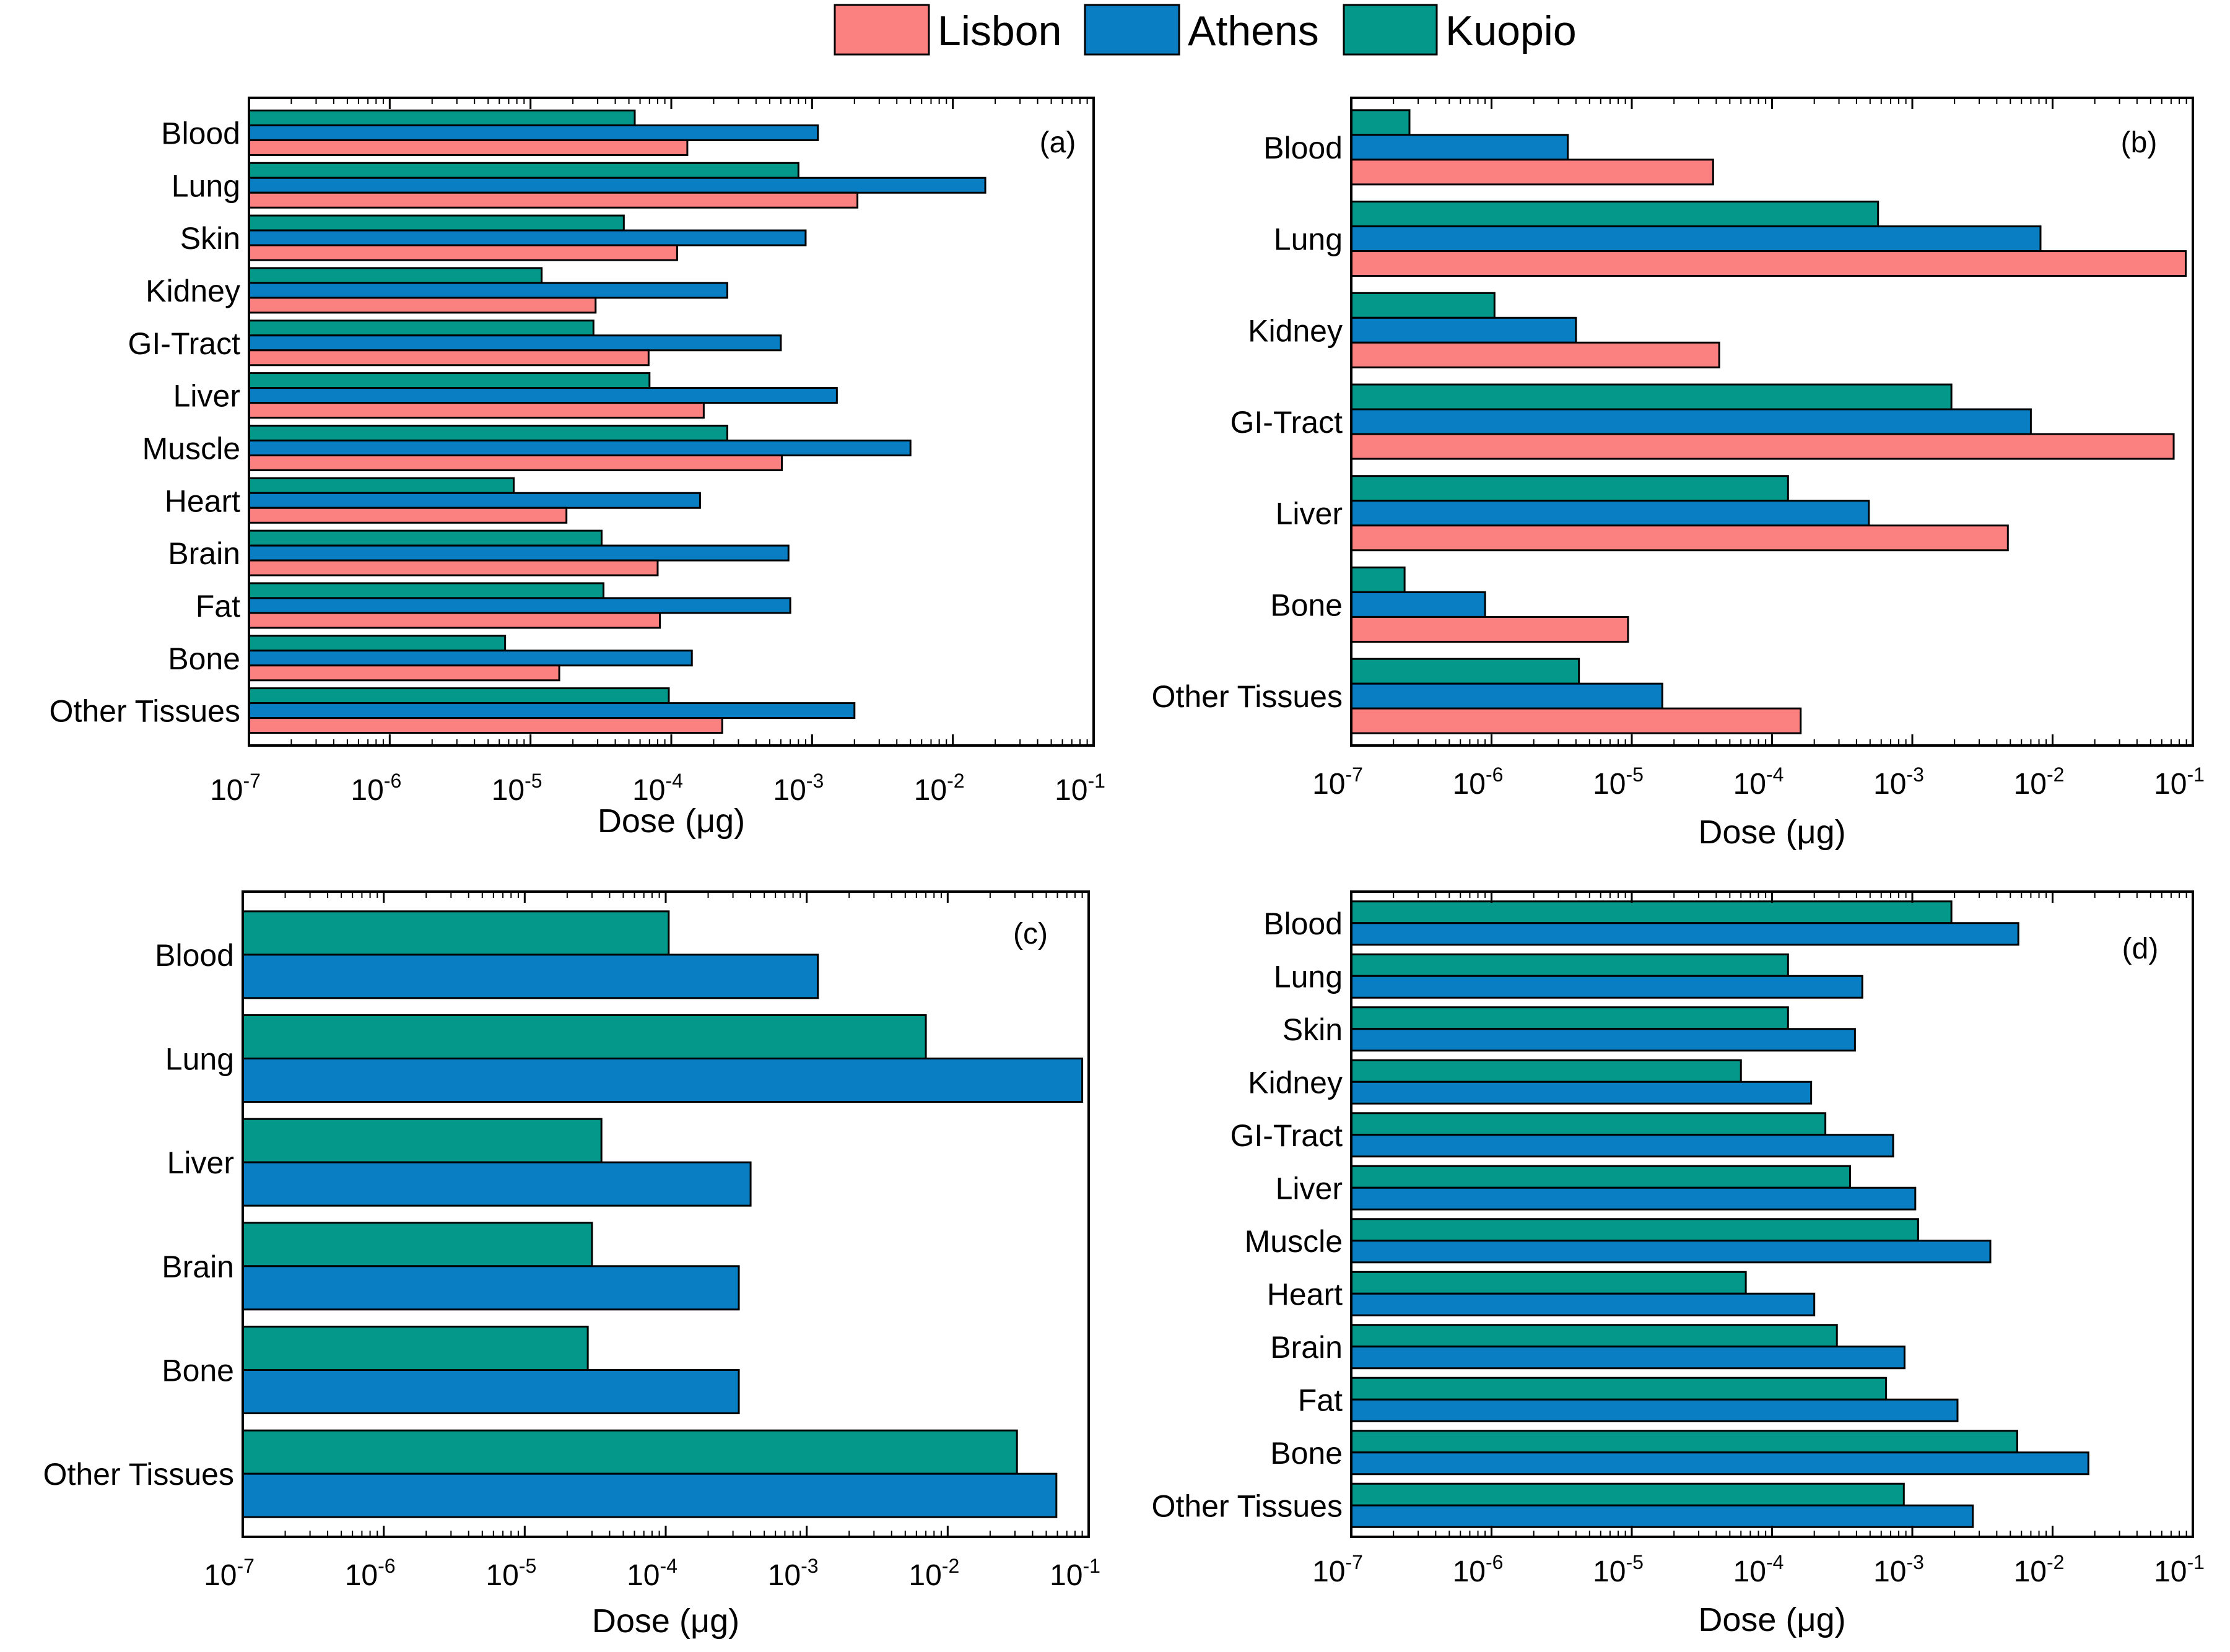 The height and width of the screenshot is (1652, 2230). Describe the element at coordinates (2179, 1570) in the screenshot. I see `x-tick-label: 10⁻¹` at that location.